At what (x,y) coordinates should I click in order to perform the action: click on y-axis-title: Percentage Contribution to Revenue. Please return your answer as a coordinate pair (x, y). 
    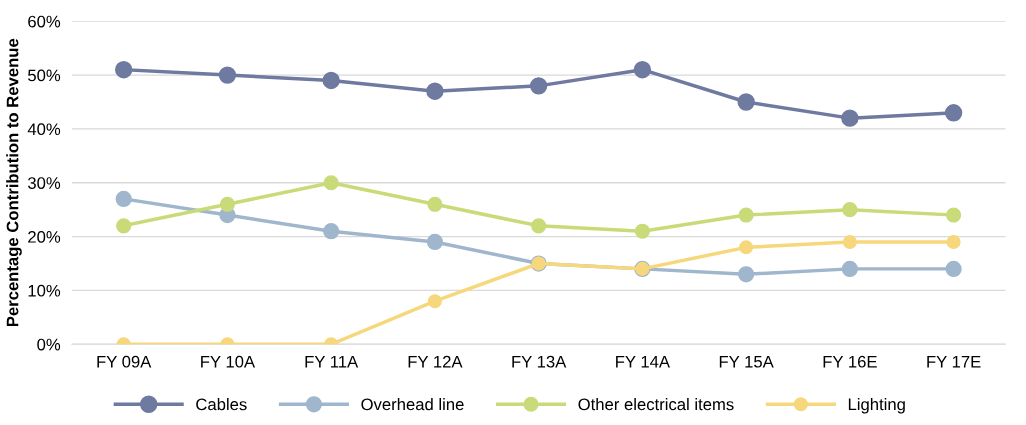
    Looking at the image, I should click on (14, 182).